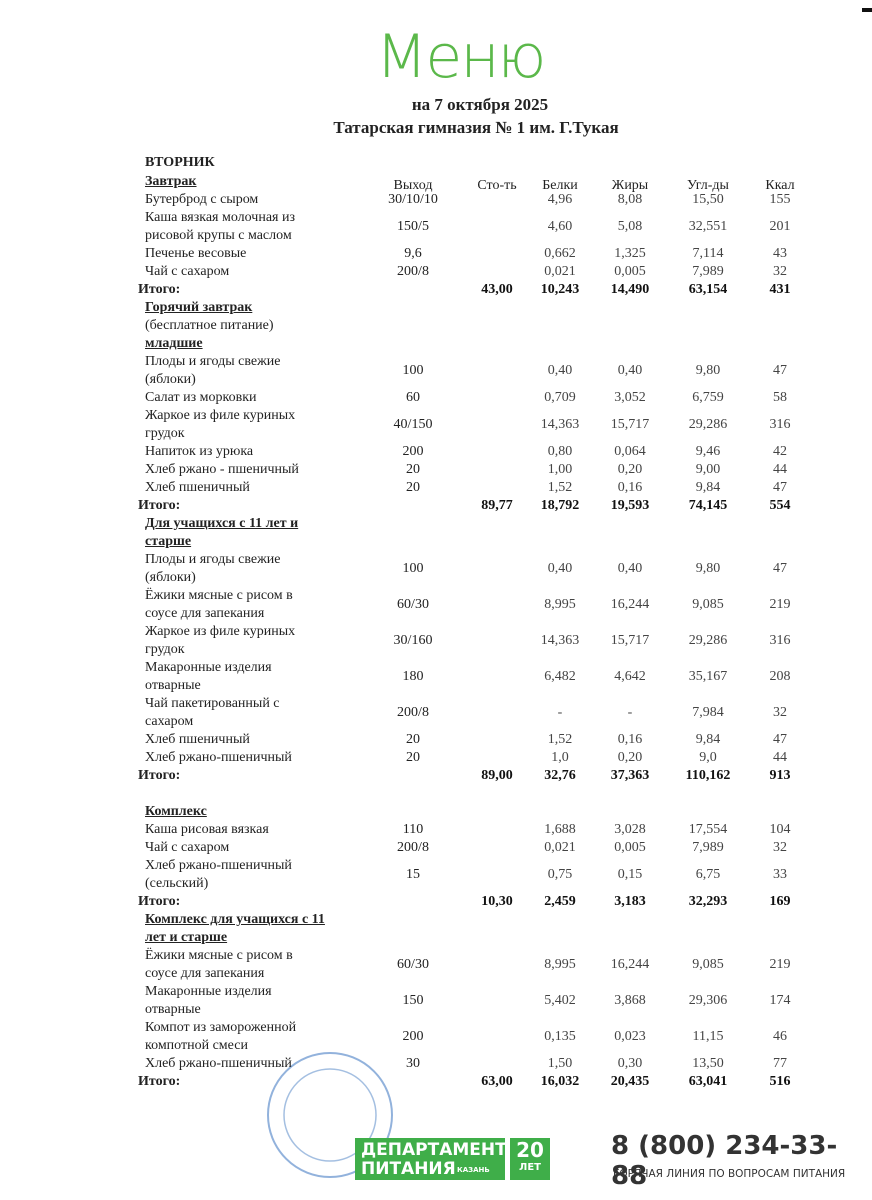 This screenshot has height=1200, width=872. I want to click on cell-carbs: 9,84, so click(708, 487).